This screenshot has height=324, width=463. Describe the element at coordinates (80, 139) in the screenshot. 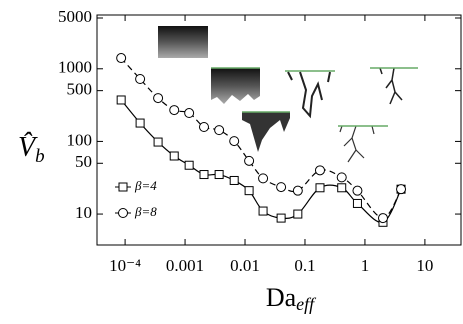

I see `y-tick-label: 100` at that location.